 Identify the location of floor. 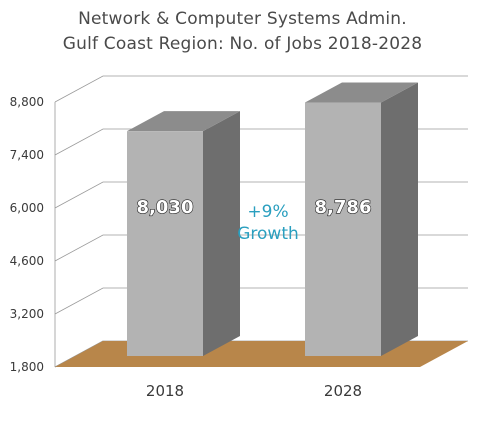
(261, 354).